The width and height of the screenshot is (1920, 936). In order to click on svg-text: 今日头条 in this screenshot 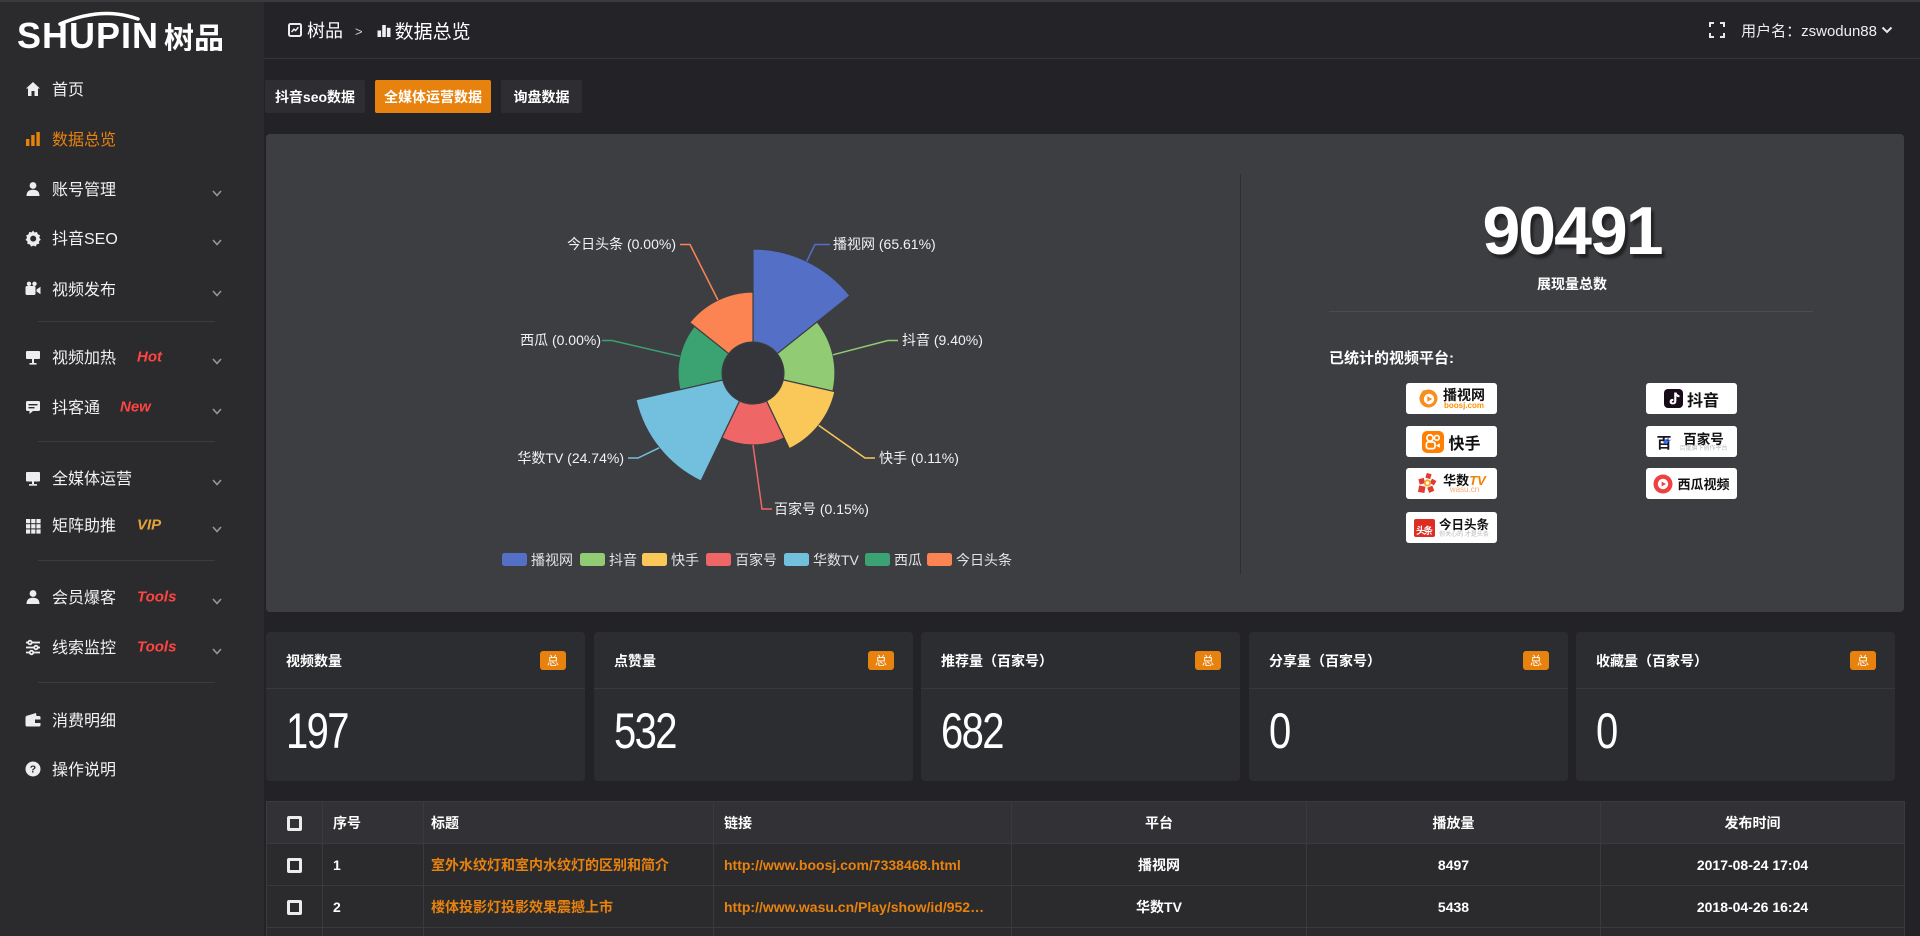, I will do `click(984, 560)`.